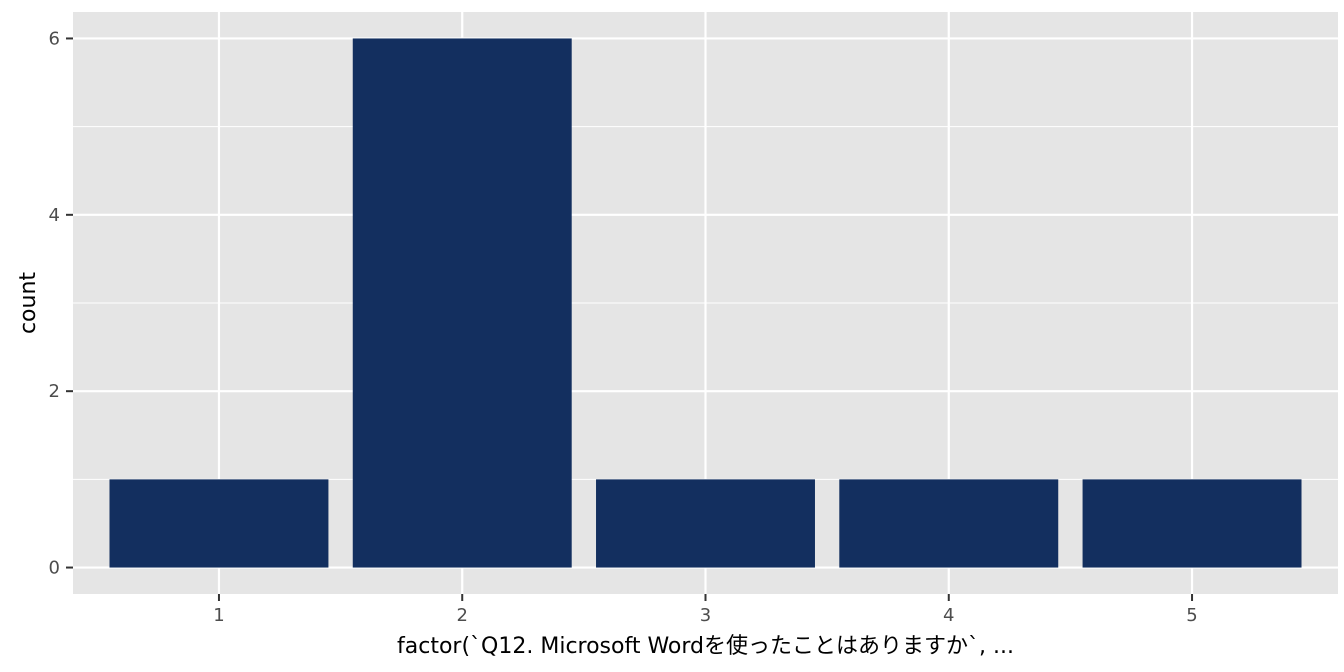 The width and height of the screenshot is (1344, 672). I want to click on y-tick-label: 4, so click(54, 215).